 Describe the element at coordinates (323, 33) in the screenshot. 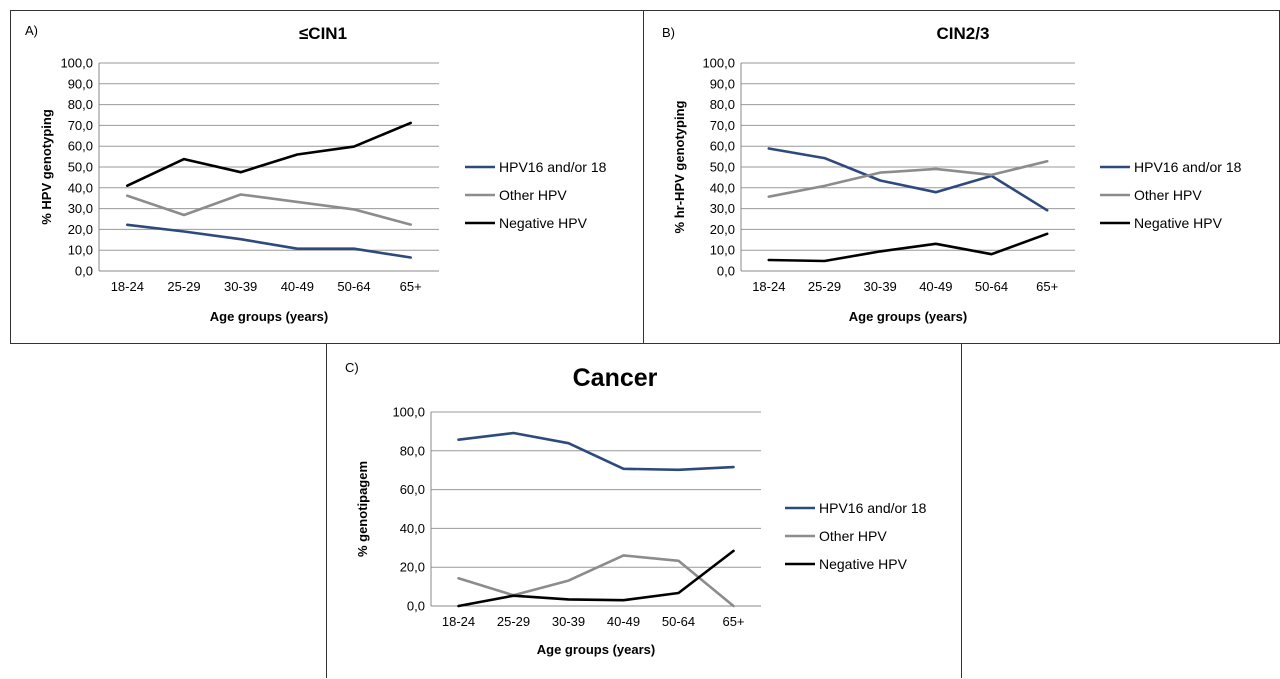

I see `chart-title: ≤CIN1` at that location.